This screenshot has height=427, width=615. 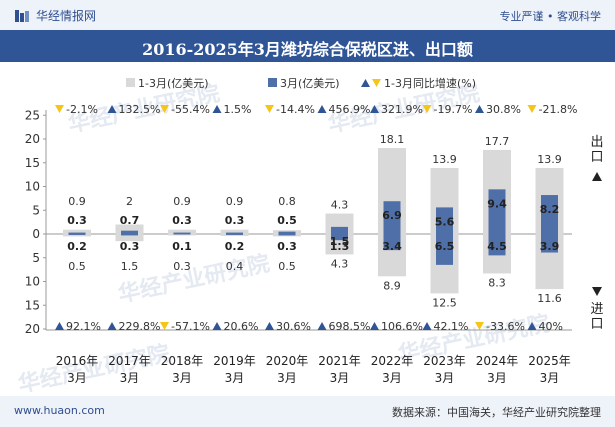 I want to click on label-import-cumulative: 0.3, so click(x=182, y=266).